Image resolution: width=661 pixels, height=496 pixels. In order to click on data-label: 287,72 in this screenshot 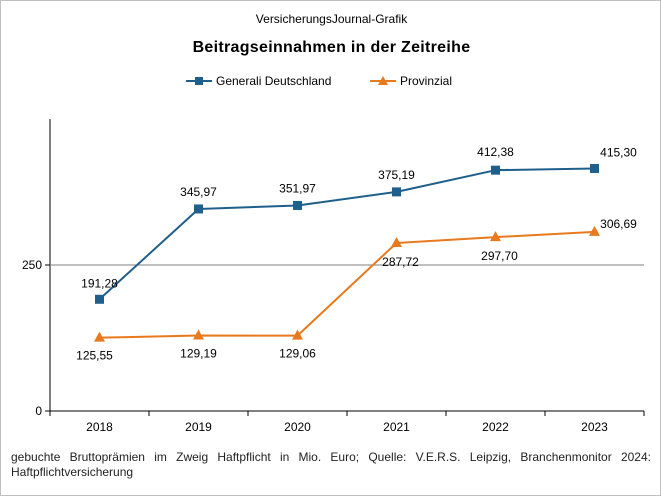, I will do `click(400, 262)`.